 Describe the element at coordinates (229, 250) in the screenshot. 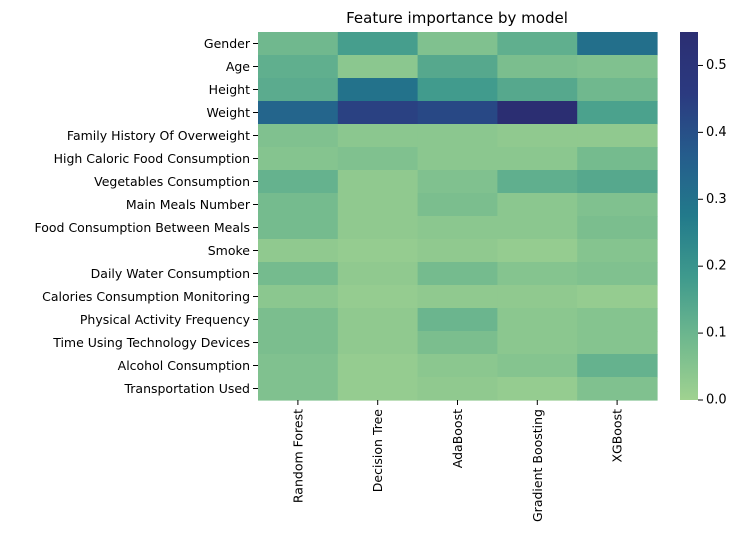

I see `row-label: Smoke` at that location.